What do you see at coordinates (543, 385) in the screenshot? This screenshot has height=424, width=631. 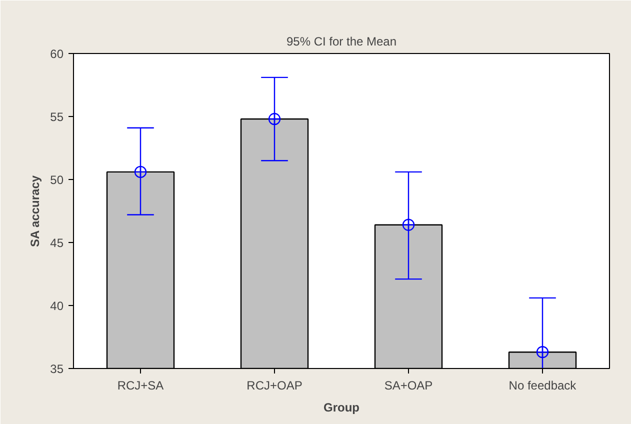 I see `x-tick-label: No feedback` at bounding box center [543, 385].